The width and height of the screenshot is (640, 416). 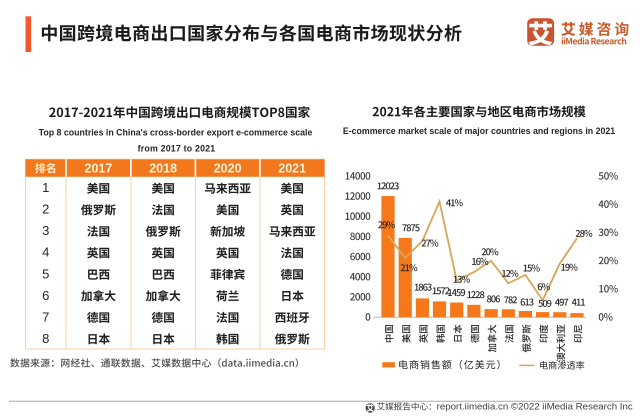 What do you see at coordinates (45, 338) in the screenshot?
I see `svg-text: 8` at bounding box center [45, 338].